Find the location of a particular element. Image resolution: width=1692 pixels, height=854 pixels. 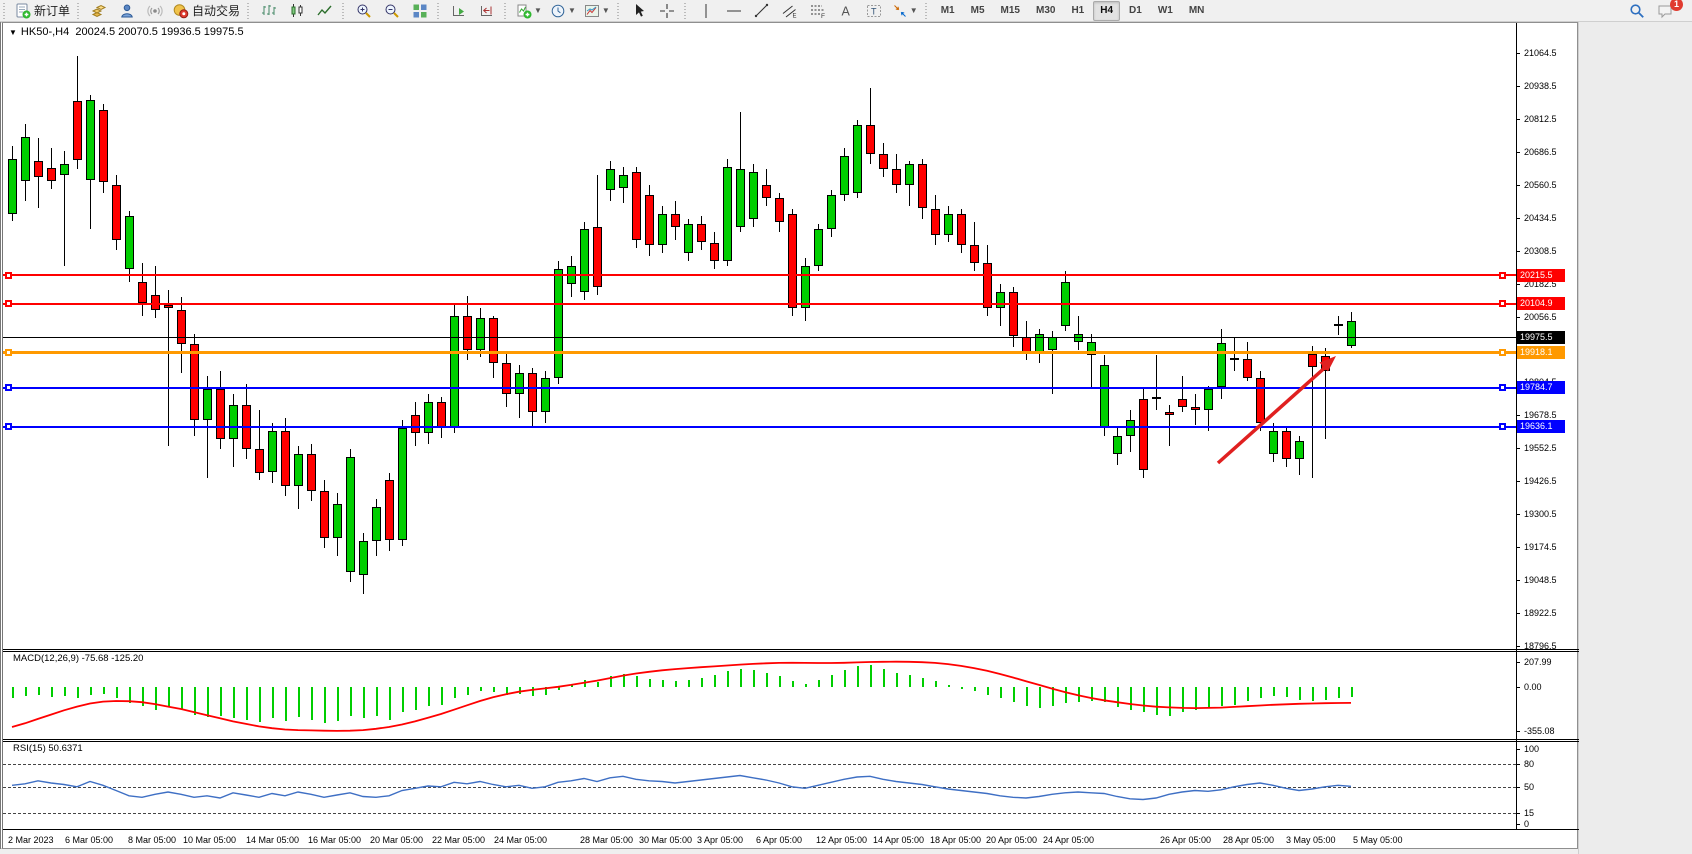

svg-text: F is located at coordinates (823, 16).